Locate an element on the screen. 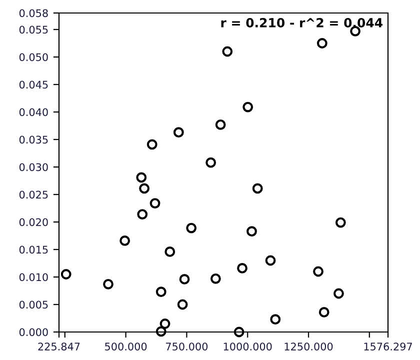 This screenshot has width=420, height=360. x-tick-label: 1000.000 is located at coordinates (248, 346).